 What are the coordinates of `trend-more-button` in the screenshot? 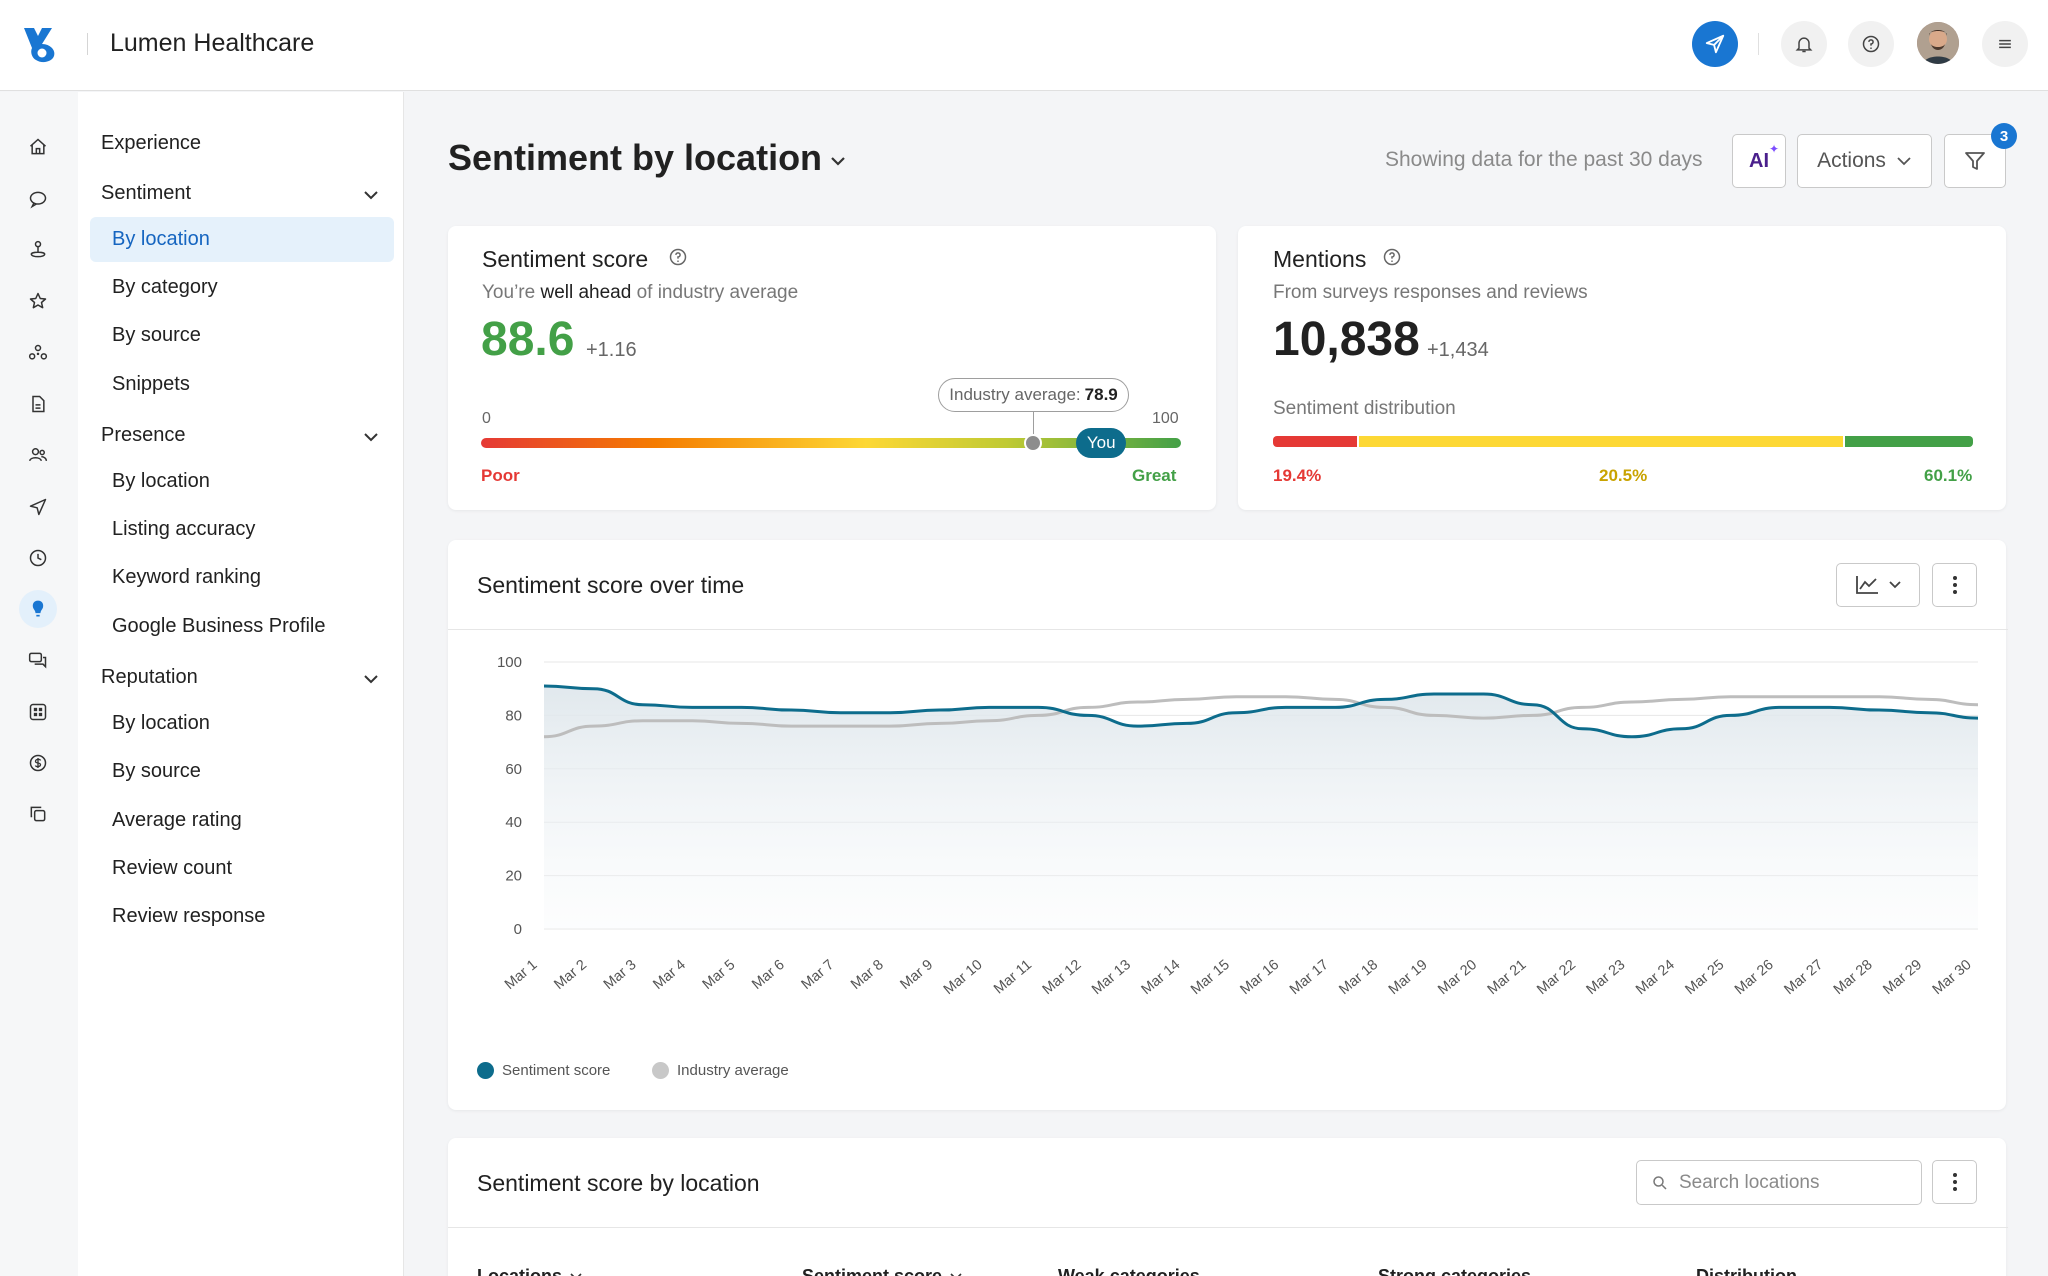 It's located at (1954, 585).